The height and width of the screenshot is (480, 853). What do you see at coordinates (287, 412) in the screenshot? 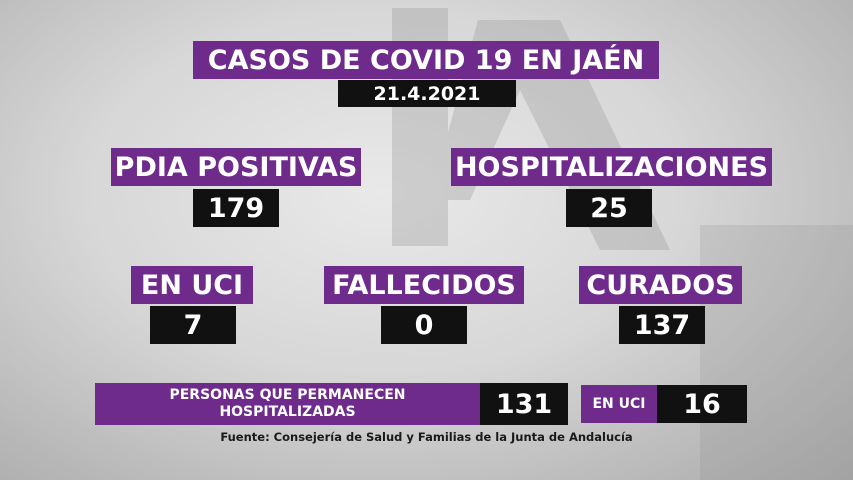
I see `personas-hospitalizadas-label-line2: HOSPITALIZADAS` at bounding box center [287, 412].